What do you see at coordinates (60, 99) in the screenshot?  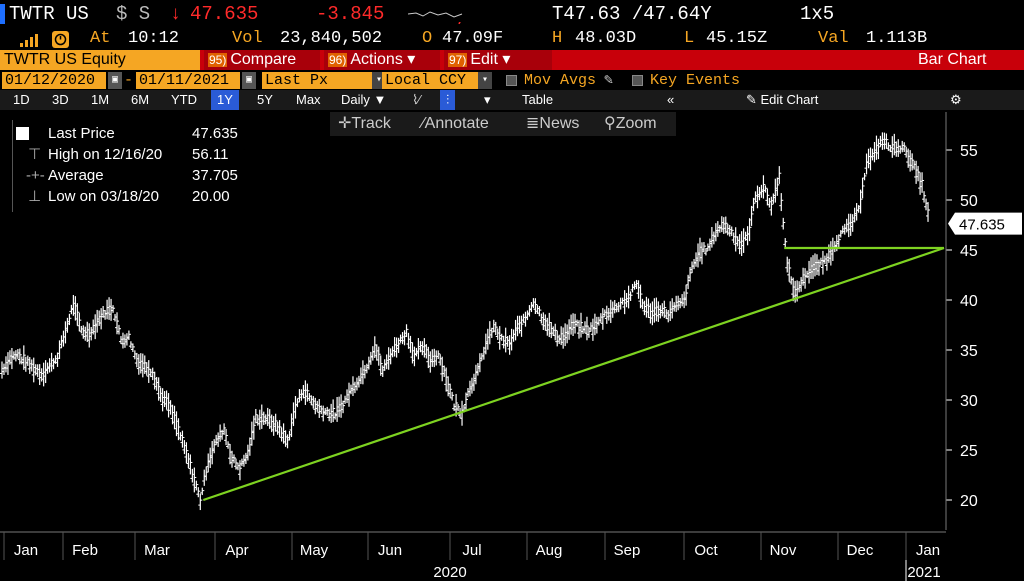 I see `period-3d: 3D` at bounding box center [60, 99].